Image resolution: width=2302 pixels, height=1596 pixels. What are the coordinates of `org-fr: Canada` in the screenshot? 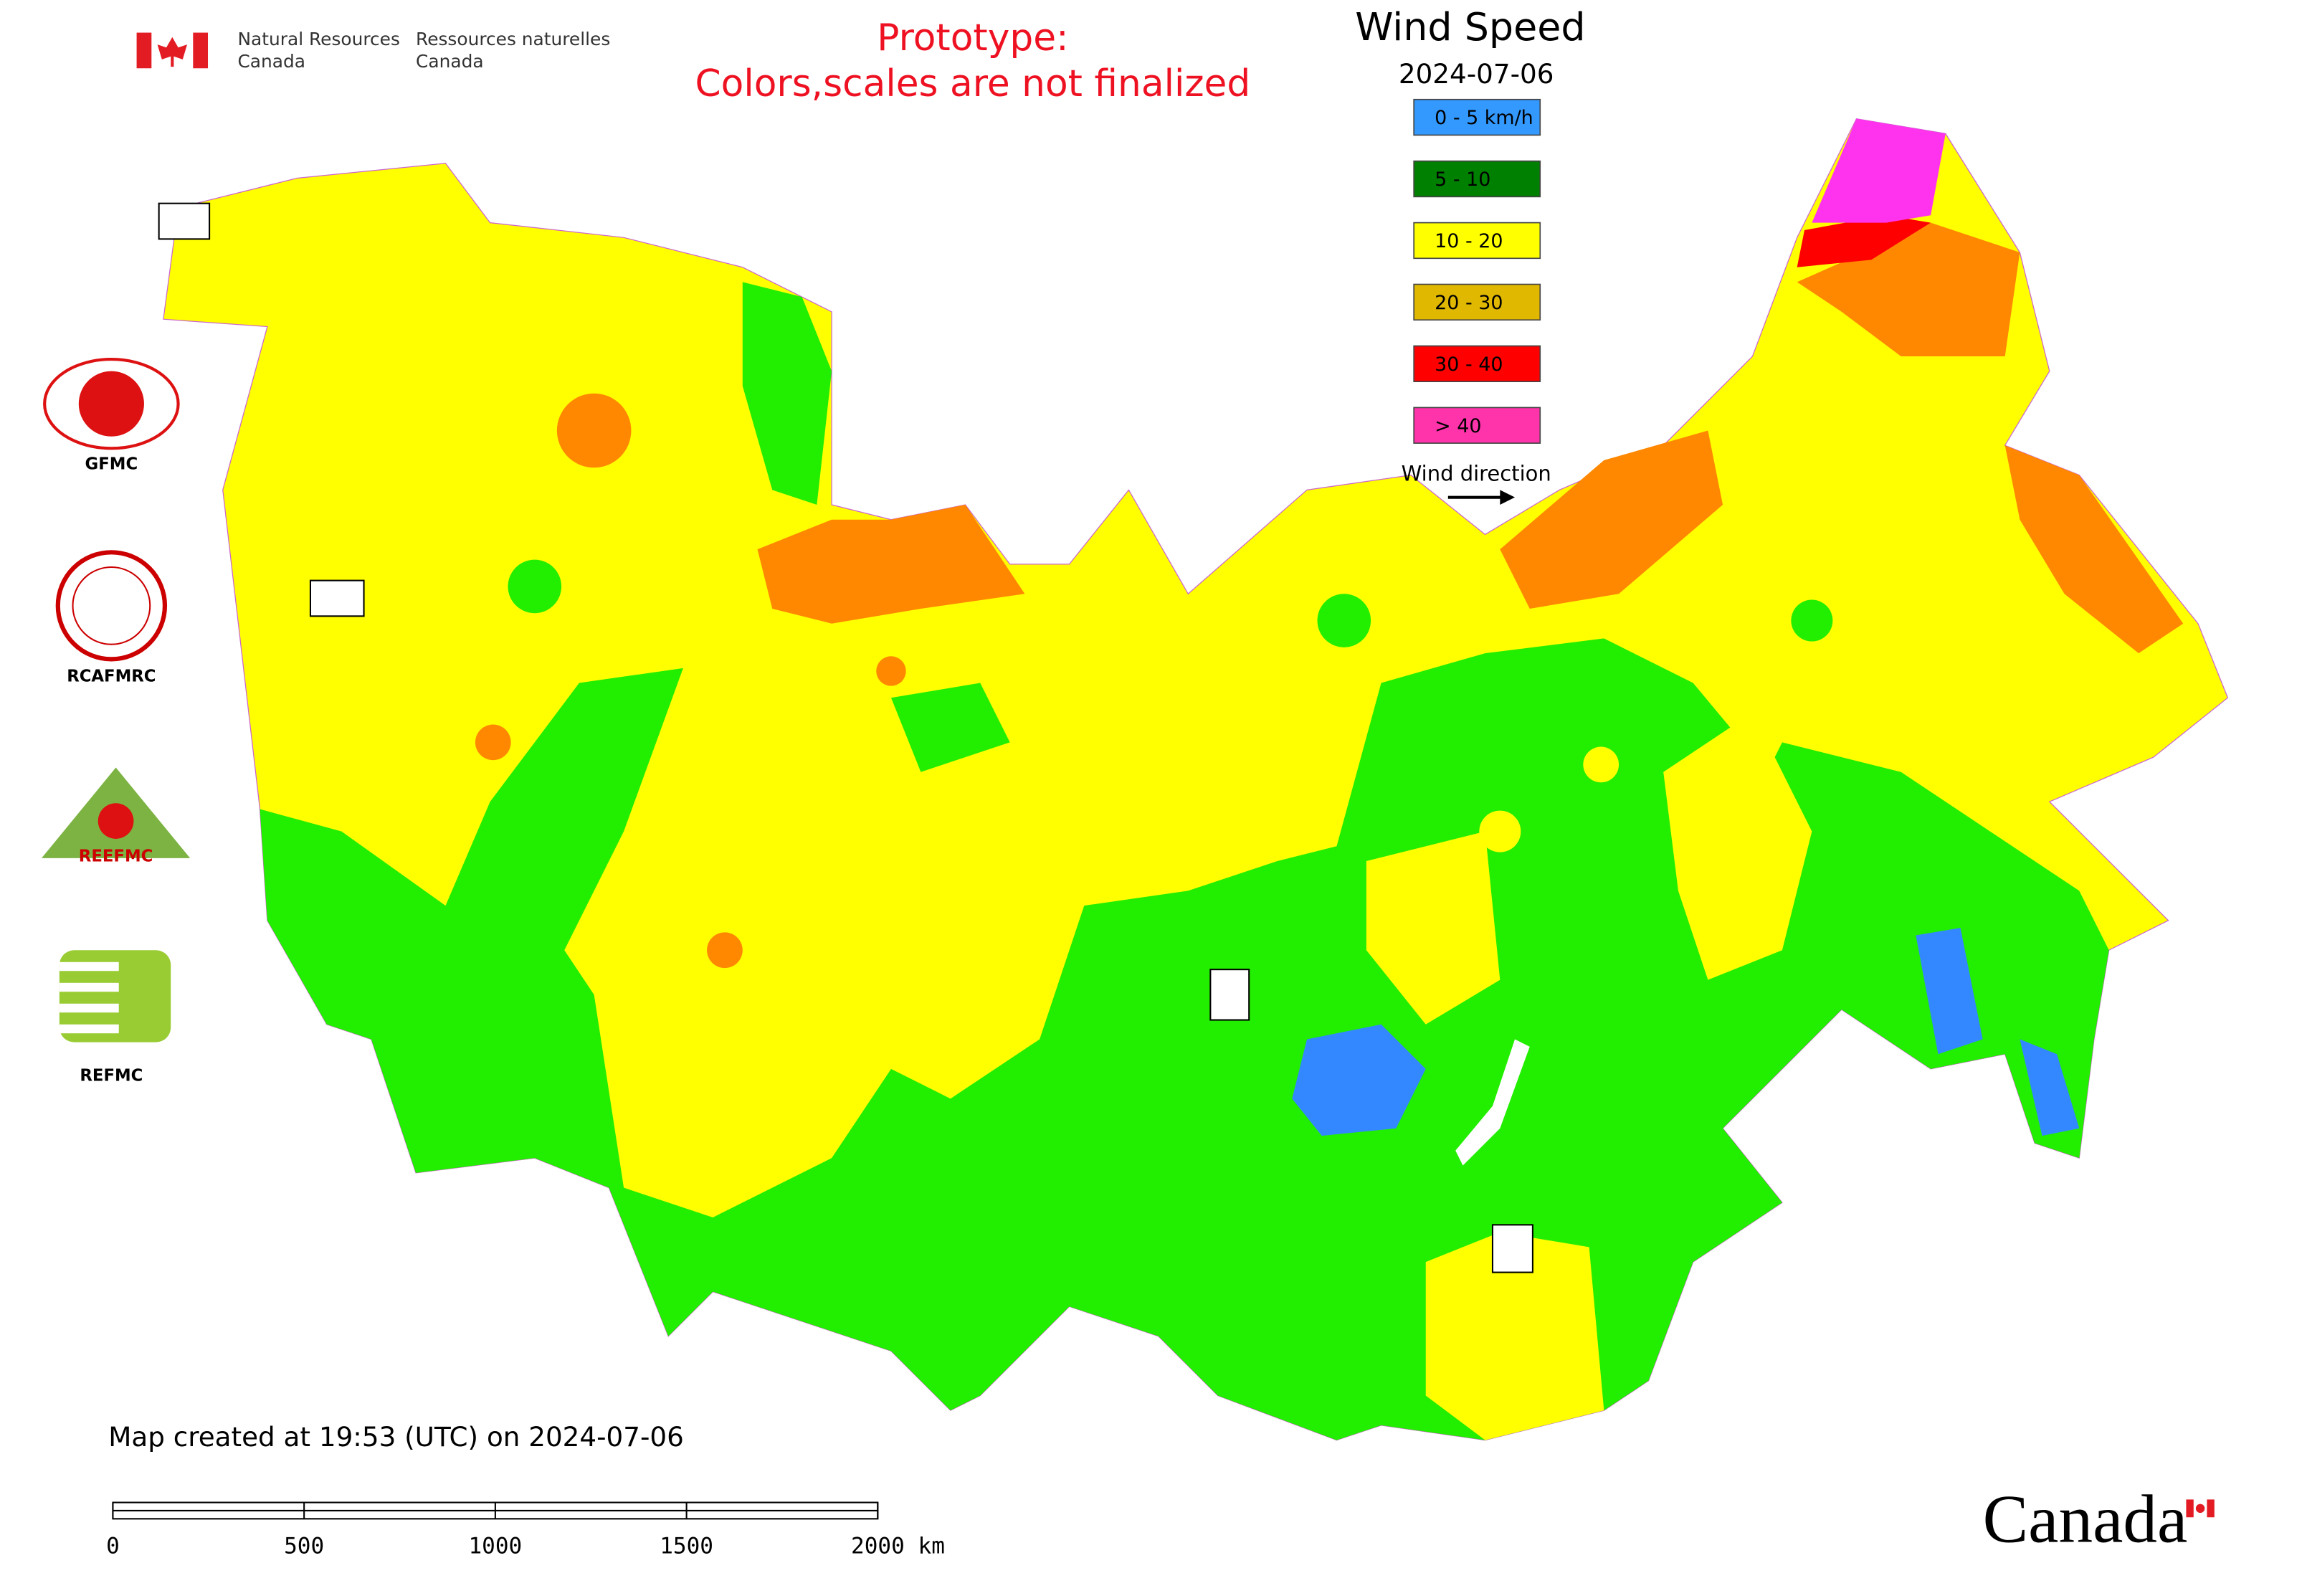 It's located at (450, 61).